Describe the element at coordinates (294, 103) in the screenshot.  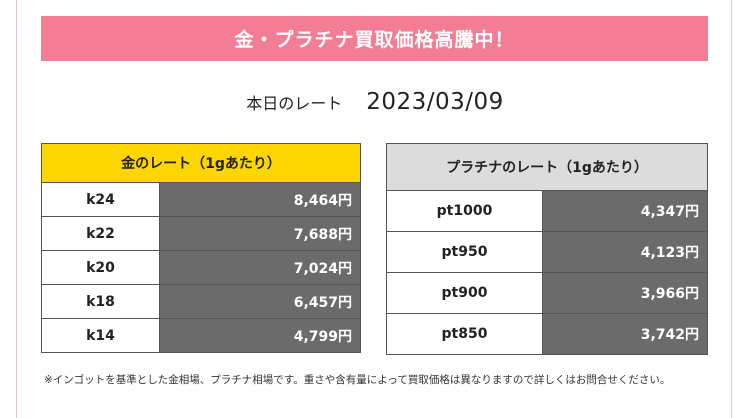
I see `rate-date-label: 本日のレート` at that location.